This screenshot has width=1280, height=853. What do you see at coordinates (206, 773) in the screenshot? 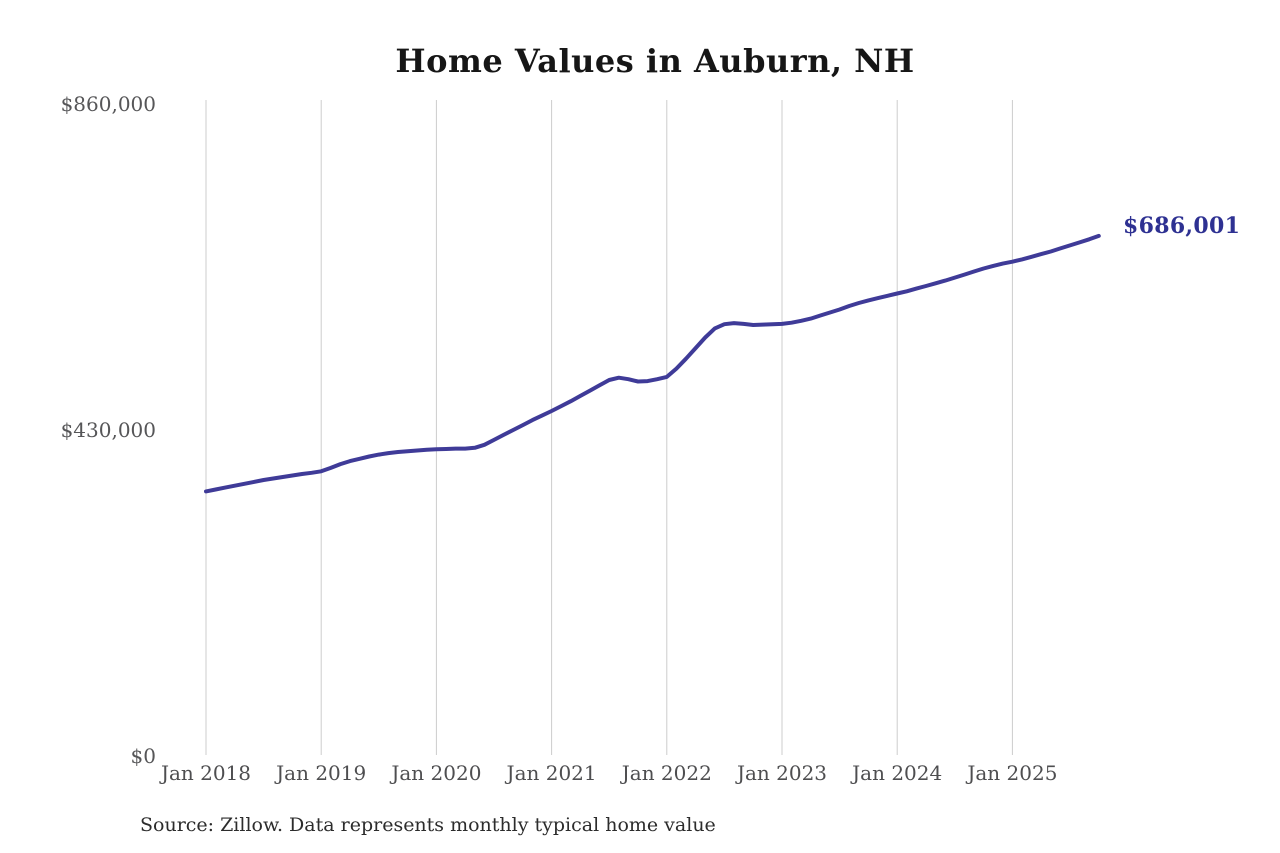
I see `x-tick-label: Jan 2018` at bounding box center [206, 773].